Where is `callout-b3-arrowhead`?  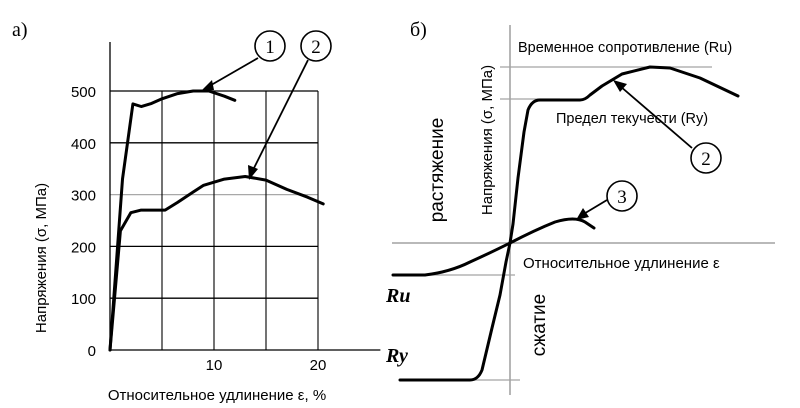
callout-b3-arrowhead is located at coordinates (582, 214).